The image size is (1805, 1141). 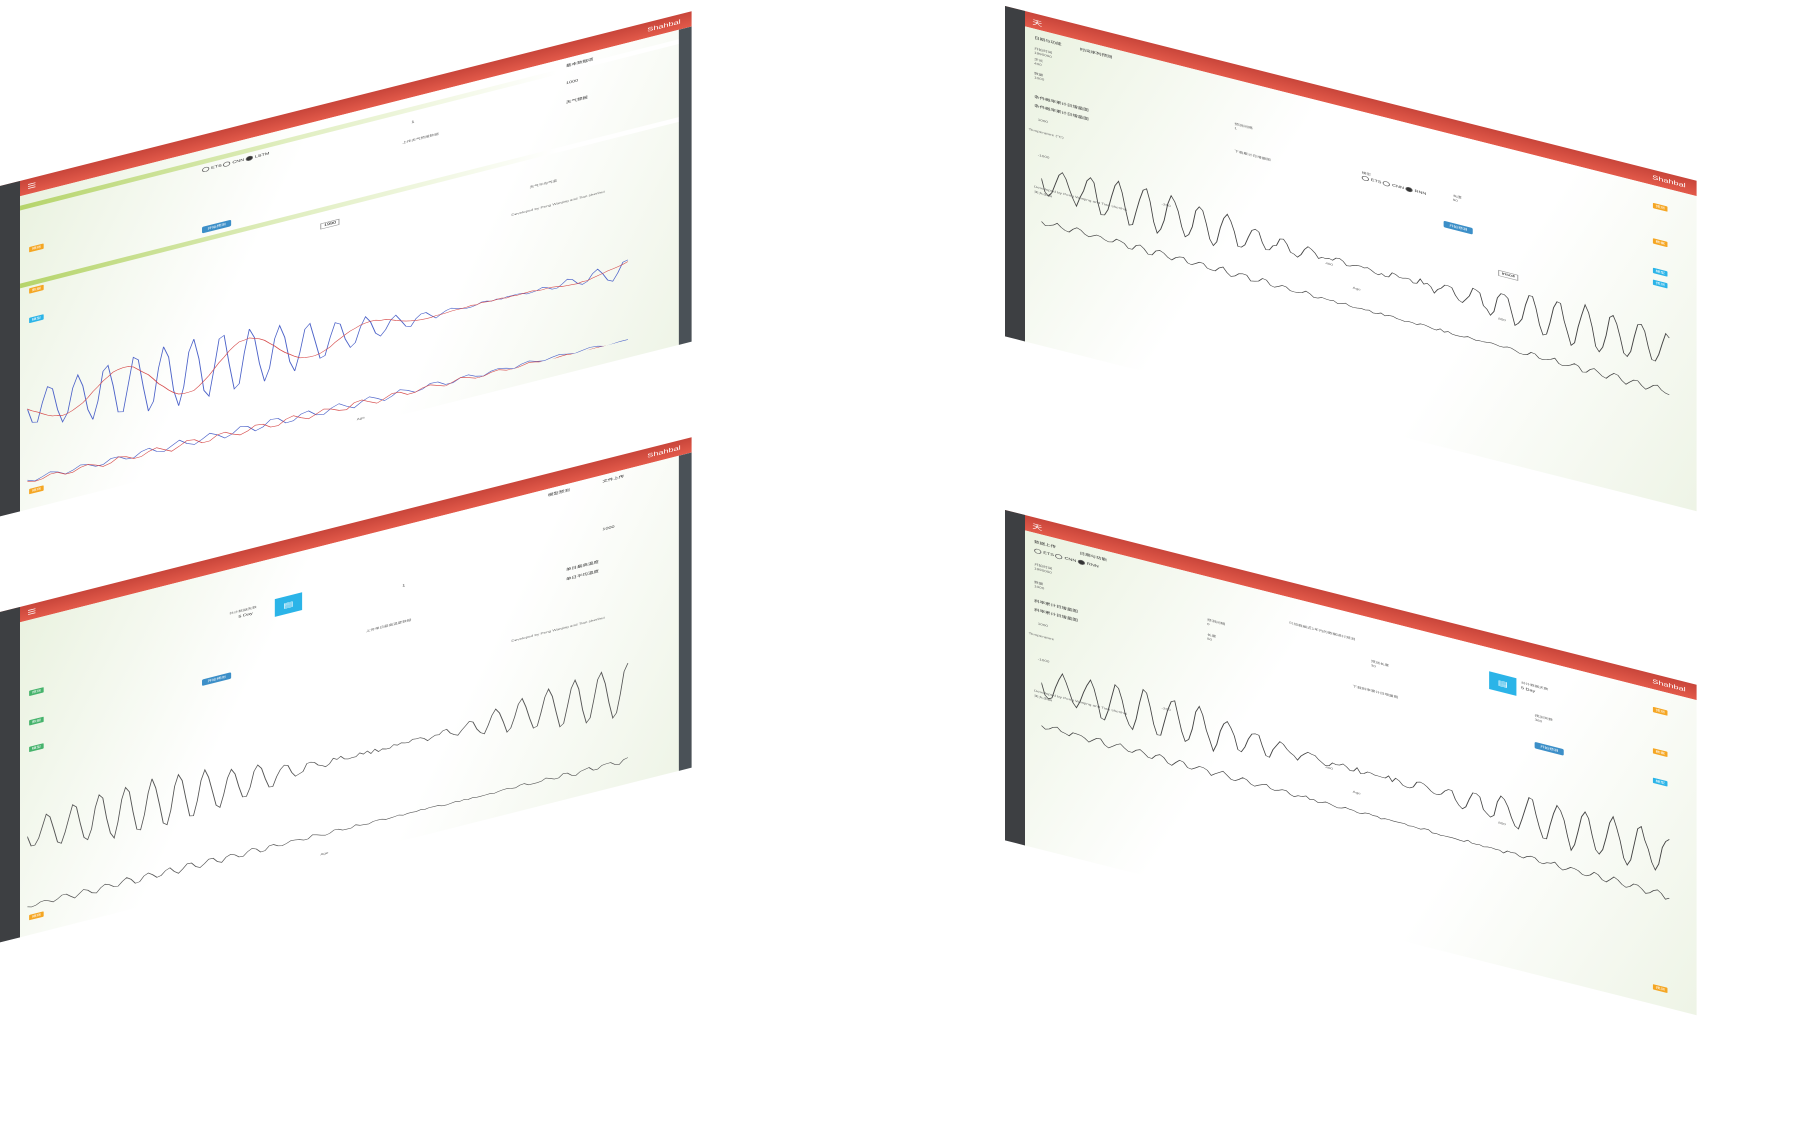 What do you see at coordinates (420, 139) in the screenshot?
I see `upload-button: 上传天气预报数据` at bounding box center [420, 139].